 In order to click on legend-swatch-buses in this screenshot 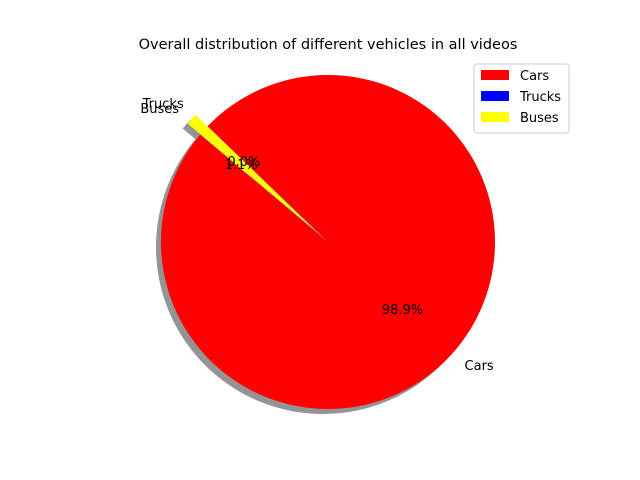, I will do `click(495, 117)`.